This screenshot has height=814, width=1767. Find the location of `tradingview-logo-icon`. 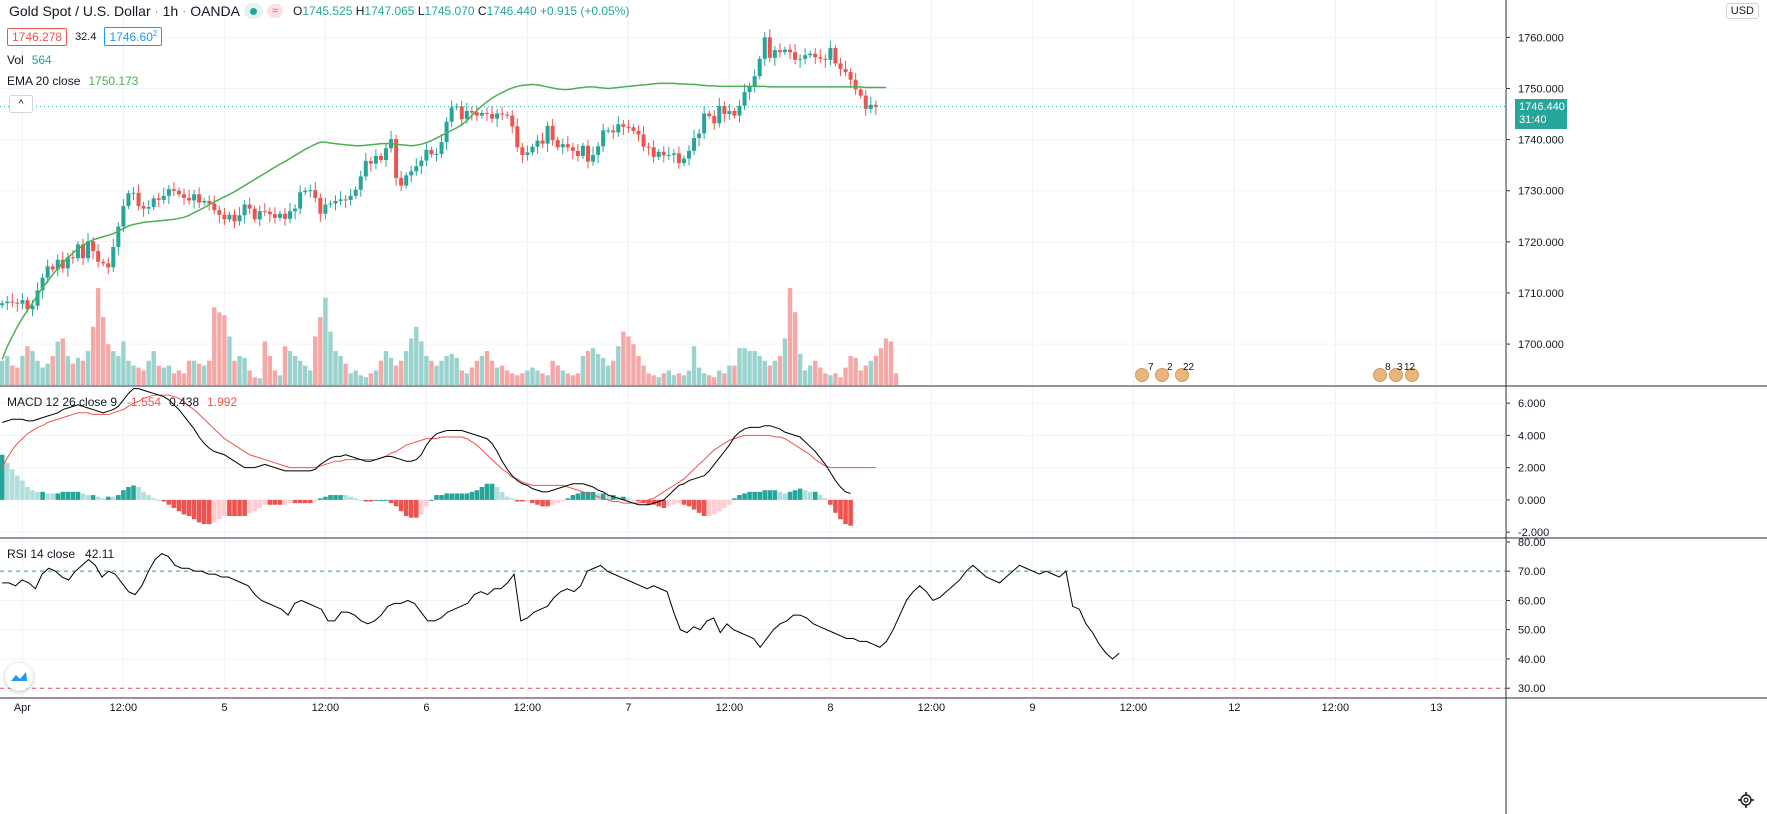

tradingview-logo-icon is located at coordinates (19, 677).